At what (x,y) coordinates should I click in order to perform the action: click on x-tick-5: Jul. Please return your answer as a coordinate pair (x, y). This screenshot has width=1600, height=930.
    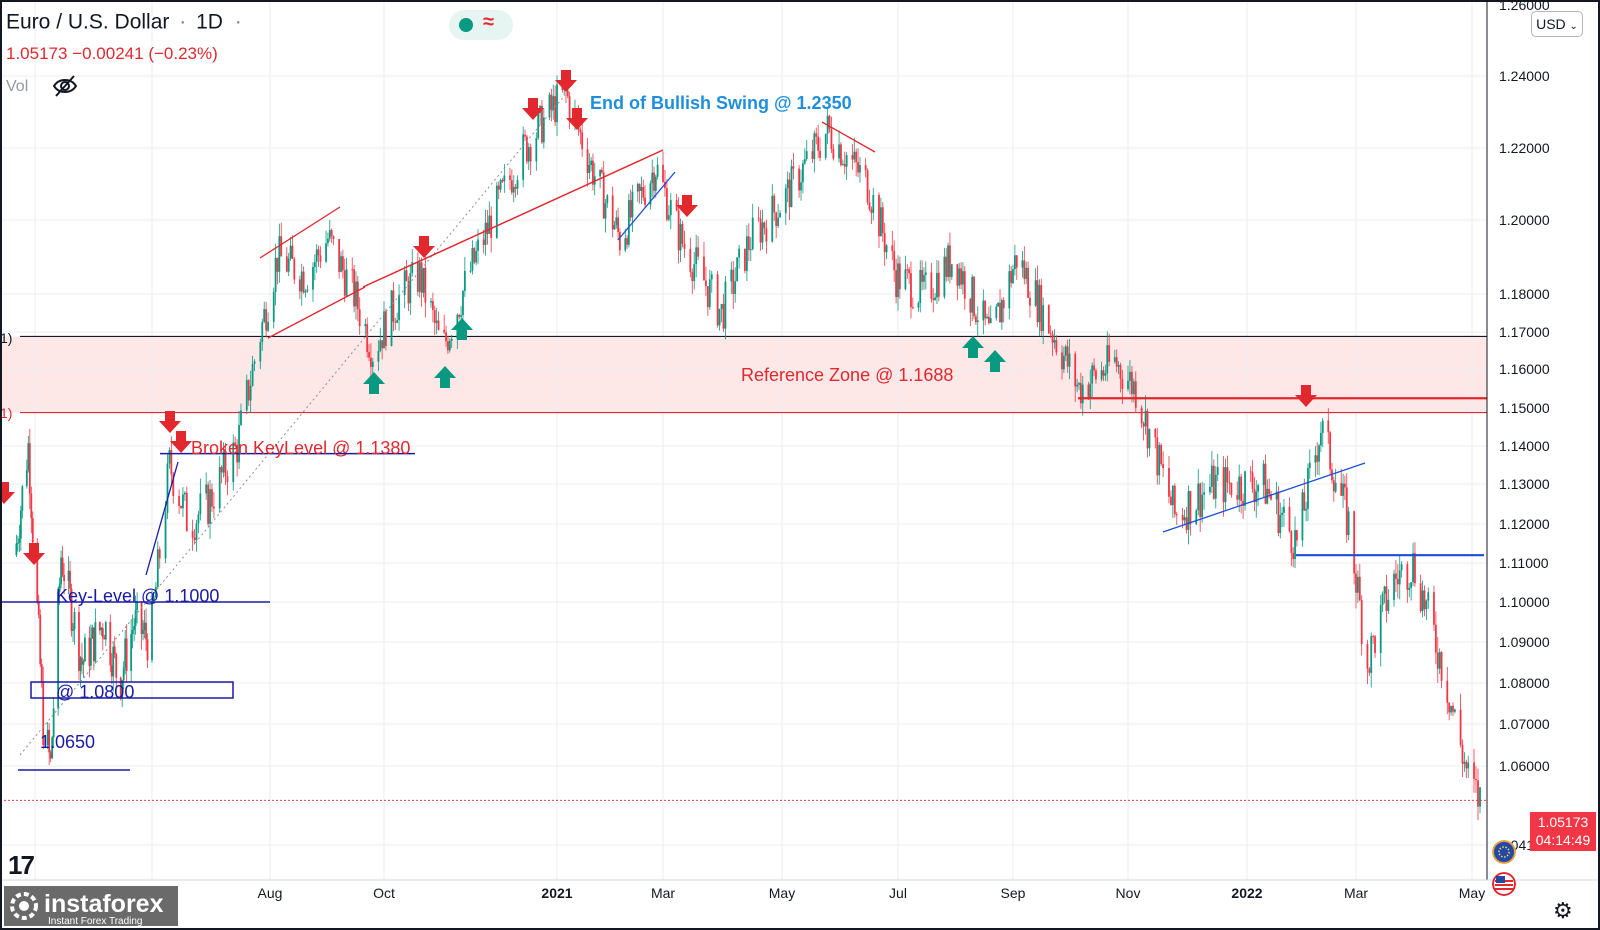
    Looking at the image, I should click on (898, 893).